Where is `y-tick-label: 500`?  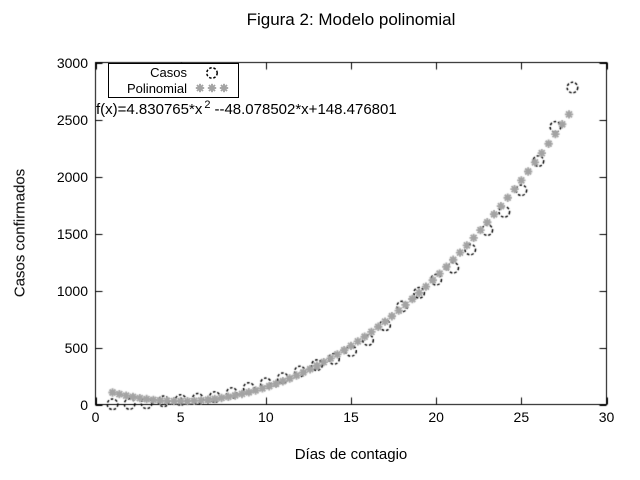
y-tick-label: 500 is located at coordinates (76, 347).